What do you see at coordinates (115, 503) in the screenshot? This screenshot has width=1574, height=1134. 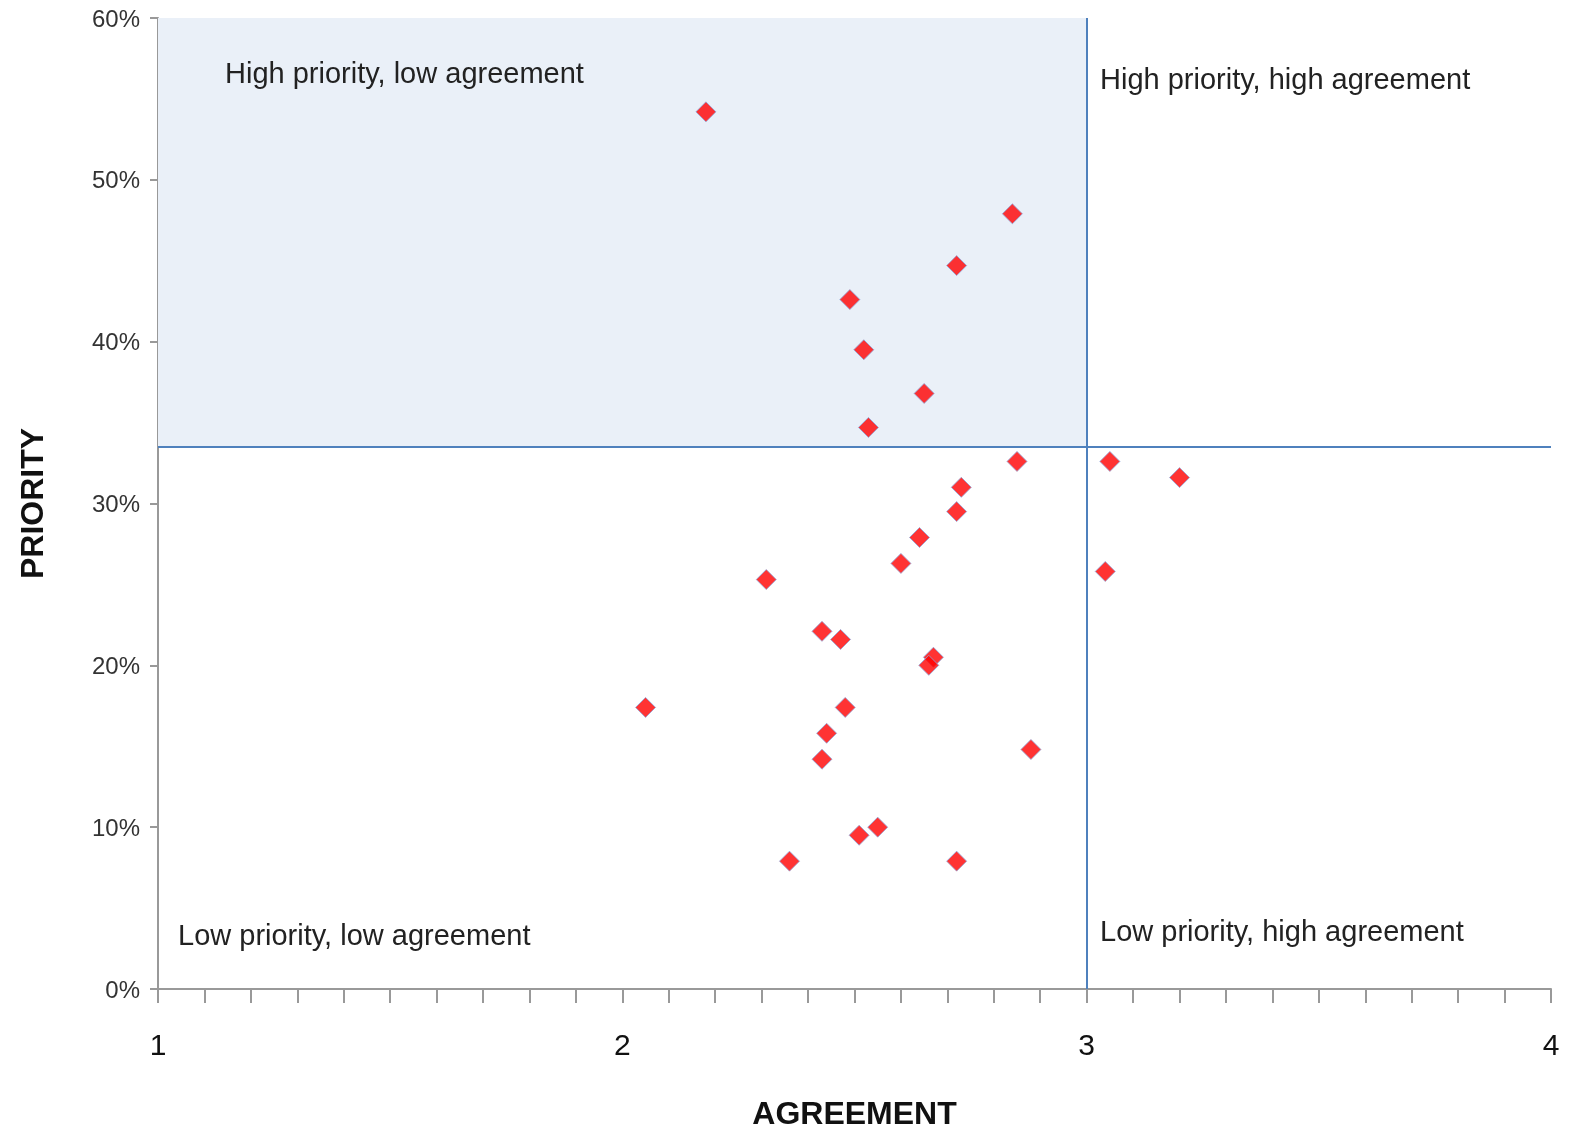 I see `y-tick-label: 30%` at bounding box center [115, 503].